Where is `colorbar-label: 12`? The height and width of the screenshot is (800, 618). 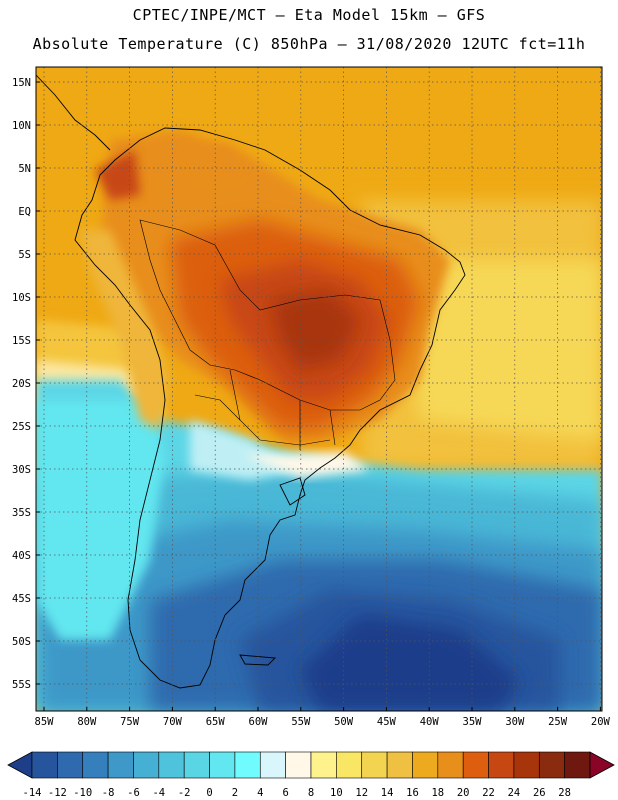
colorbar-label: 12 is located at coordinates (361, 793).